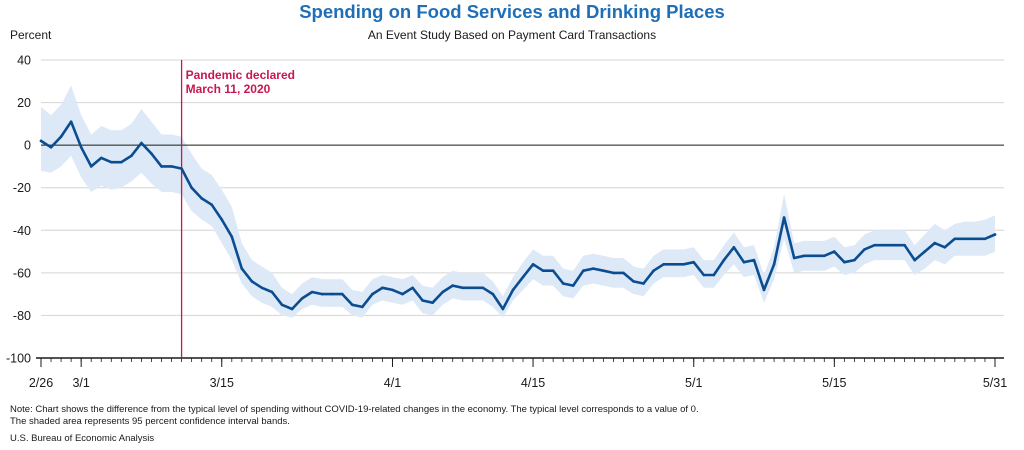 Image resolution: width=1024 pixels, height=450 pixels. I want to click on y-tick-label: -60, so click(22, 273).